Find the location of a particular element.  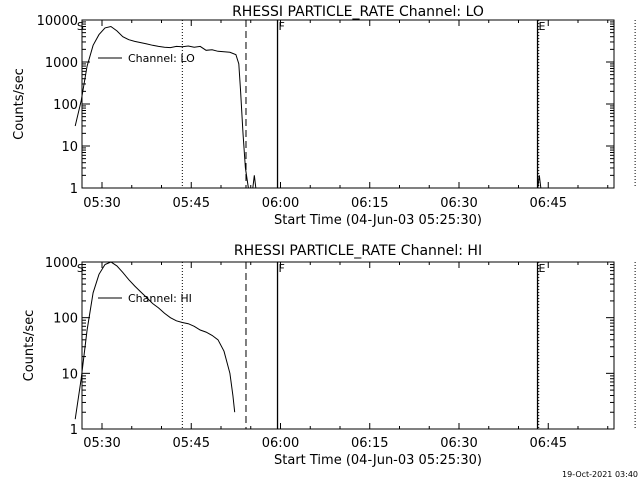

chart-title: RHESSI PARTICLE_RATE Channel: LO is located at coordinates (358, 12).